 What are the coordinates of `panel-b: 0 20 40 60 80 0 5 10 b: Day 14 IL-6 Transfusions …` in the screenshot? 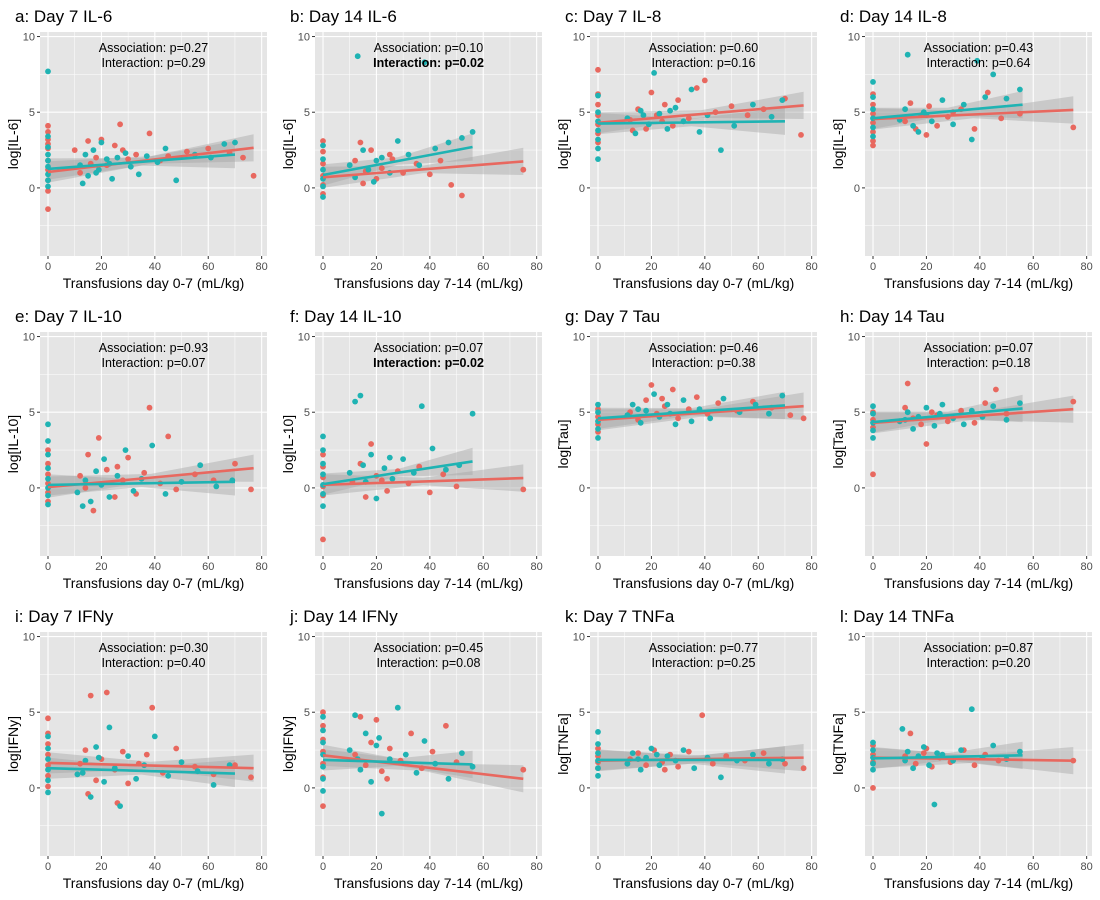 It's located at (411, 149).